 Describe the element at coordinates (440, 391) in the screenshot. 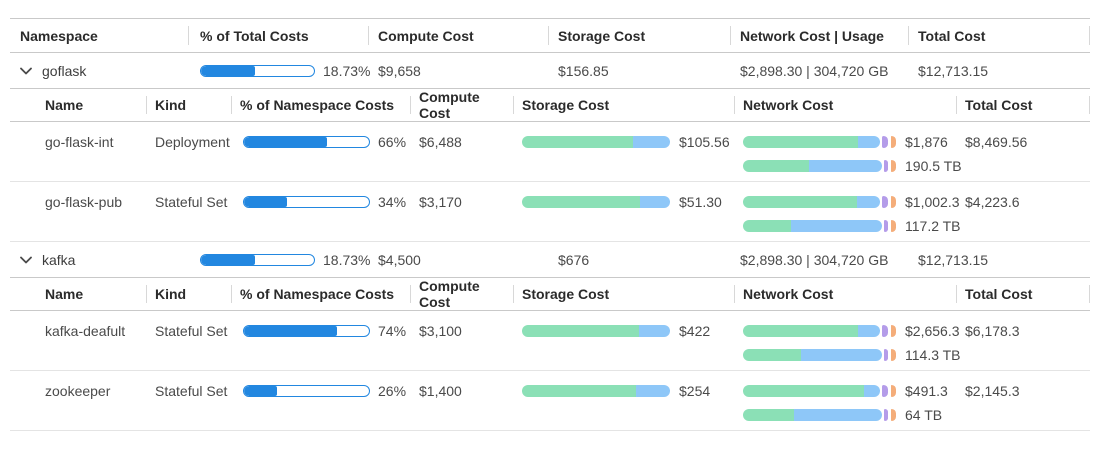

I see `compute-cost-value: $1,400` at that location.